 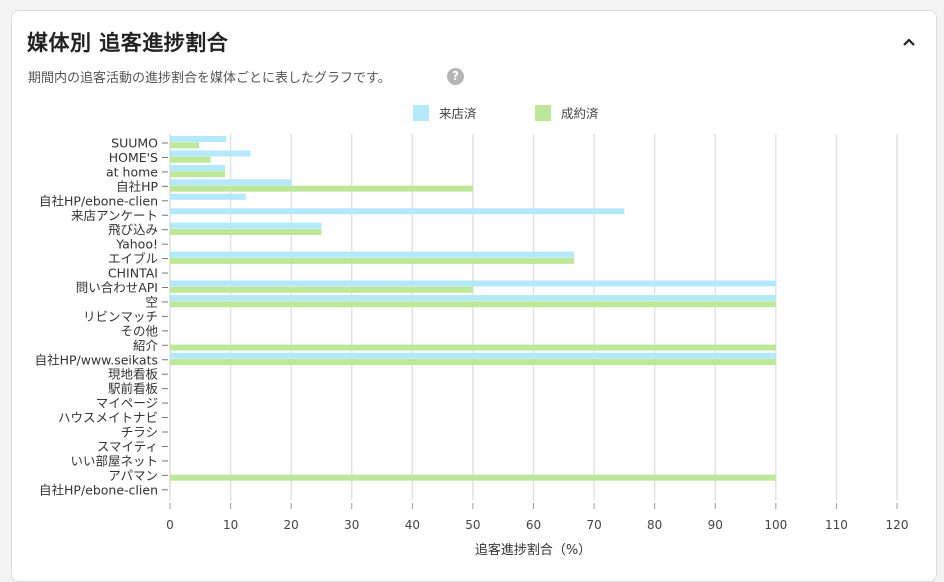 What do you see at coordinates (455, 76) in the screenshot?
I see `question-circle-icon: ?` at bounding box center [455, 76].